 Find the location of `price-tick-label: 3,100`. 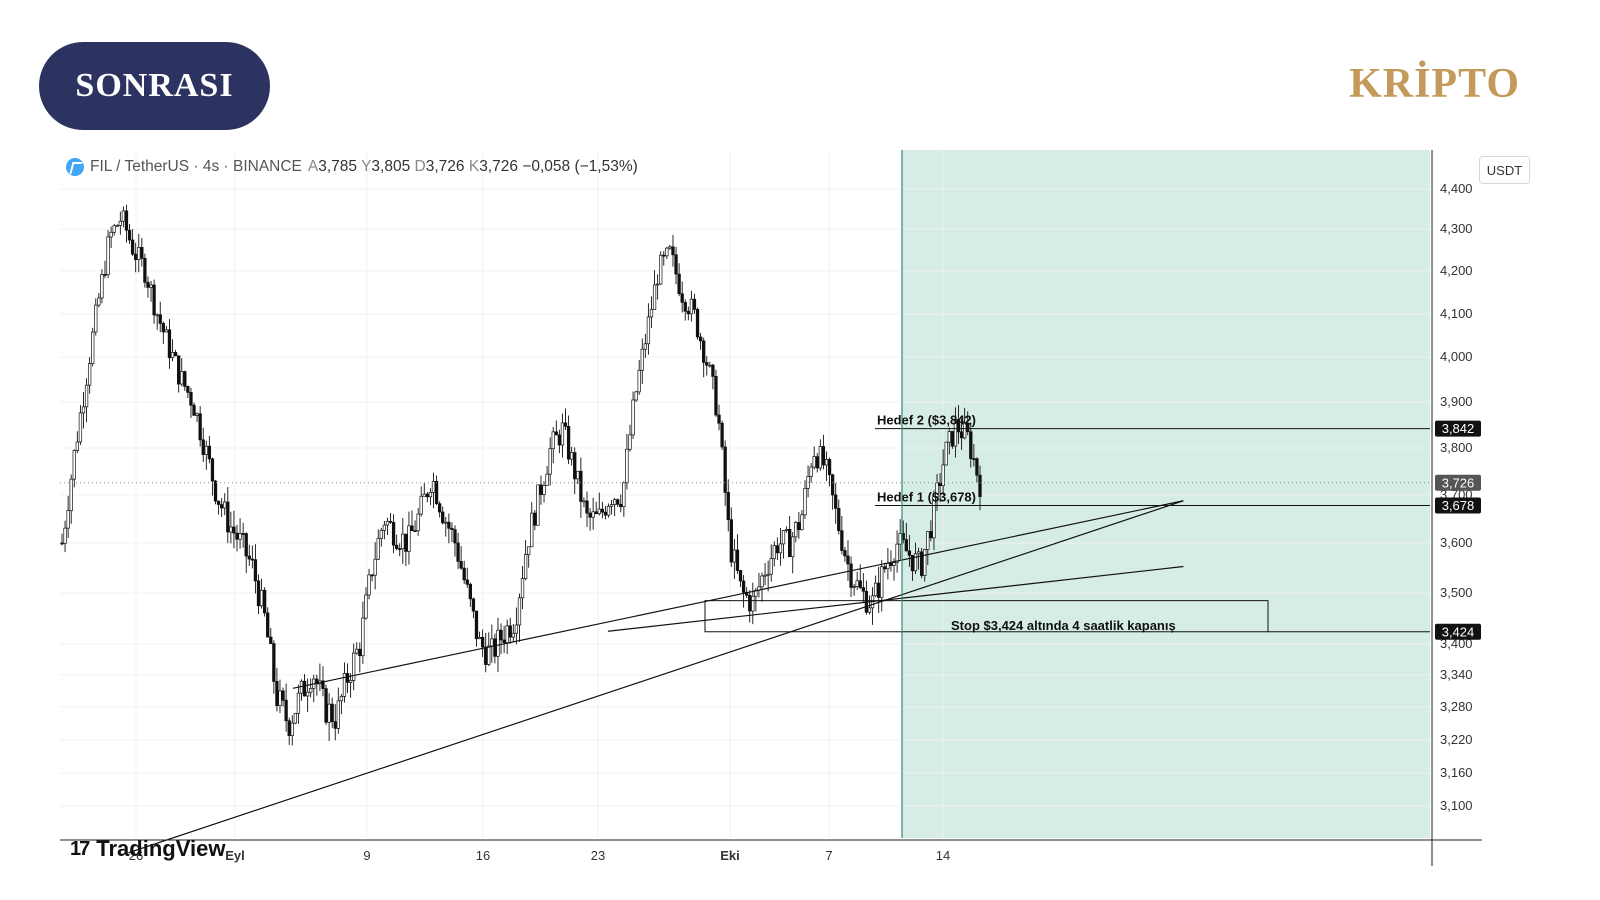

price-tick-label: 3,100 is located at coordinates (1456, 805).